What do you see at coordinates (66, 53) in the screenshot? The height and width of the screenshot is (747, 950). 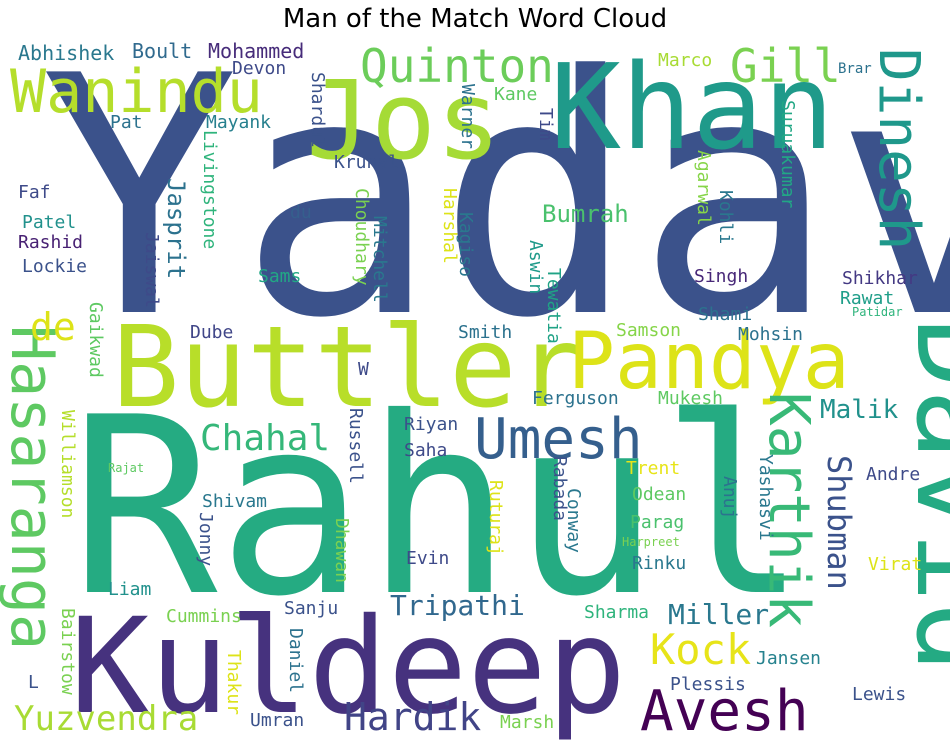 I see `word-abhishek: Abhishek` at bounding box center [66, 53].